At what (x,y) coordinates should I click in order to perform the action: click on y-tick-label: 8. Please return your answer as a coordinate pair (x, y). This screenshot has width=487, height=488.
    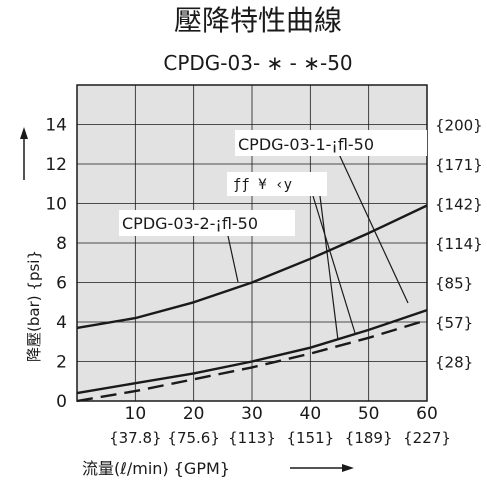
    Looking at the image, I should click on (61, 244).